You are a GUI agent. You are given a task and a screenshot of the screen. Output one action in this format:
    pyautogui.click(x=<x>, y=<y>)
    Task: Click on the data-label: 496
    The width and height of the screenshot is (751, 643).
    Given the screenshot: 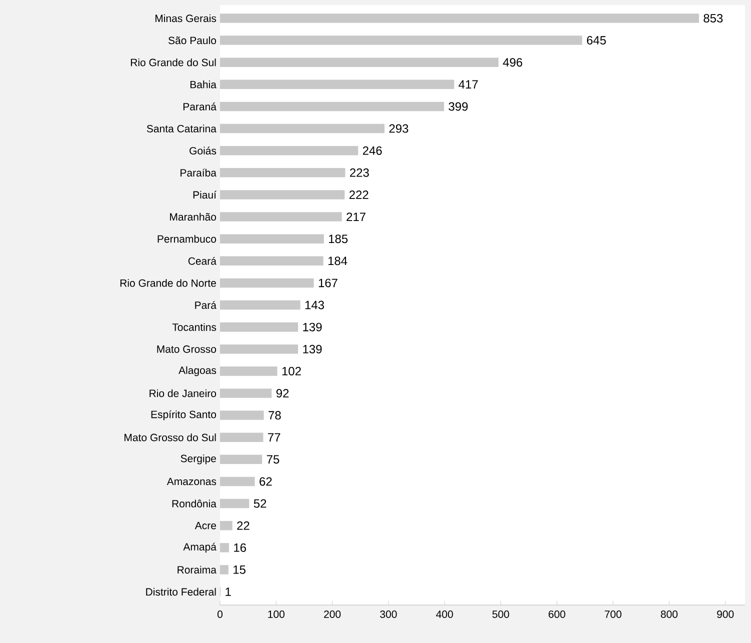 What is the action you would take?
    pyautogui.click(x=512, y=62)
    